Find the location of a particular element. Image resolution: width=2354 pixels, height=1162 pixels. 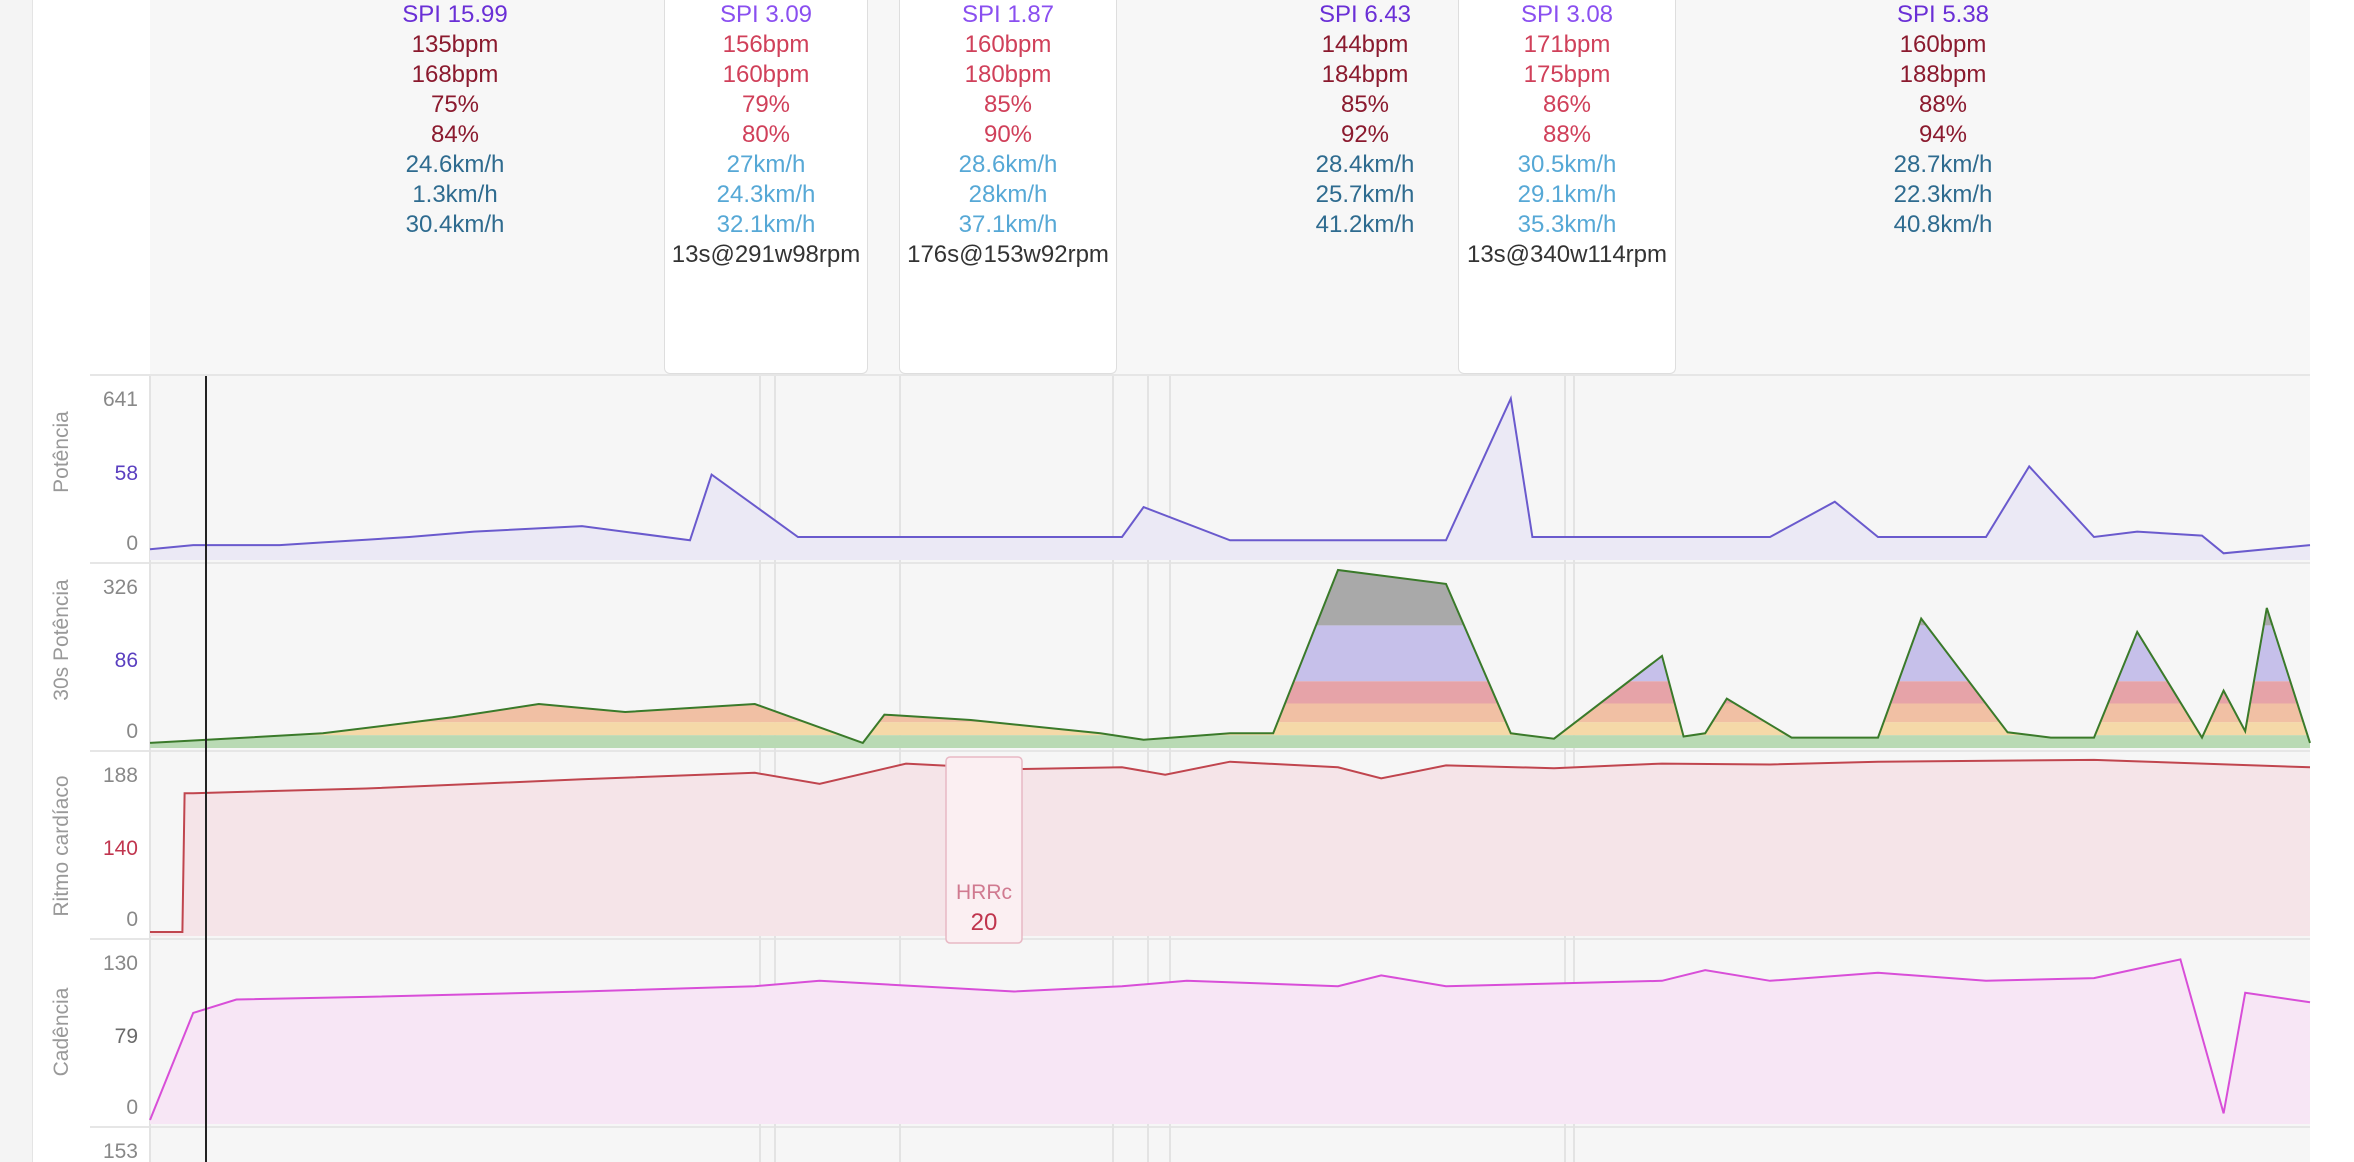

interval-effort: 13s@340w114rpm is located at coordinates (1567, 254).